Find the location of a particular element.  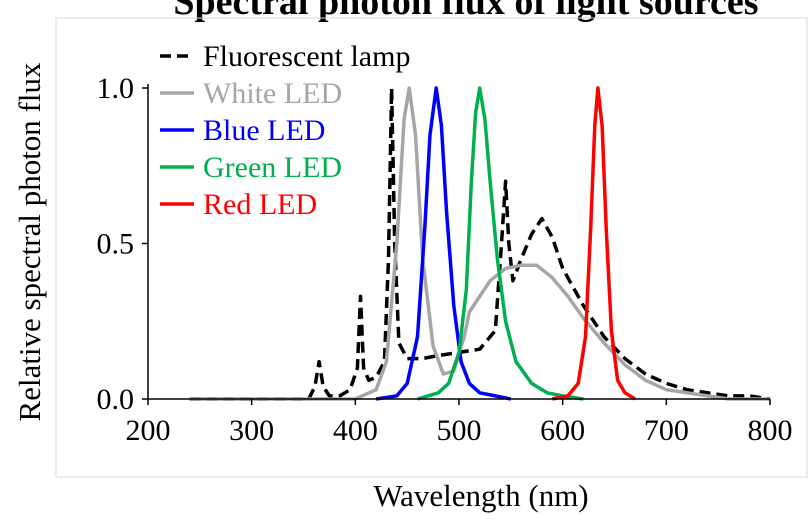

legend-label-green-led: Green LED is located at coordinates (272, 167).